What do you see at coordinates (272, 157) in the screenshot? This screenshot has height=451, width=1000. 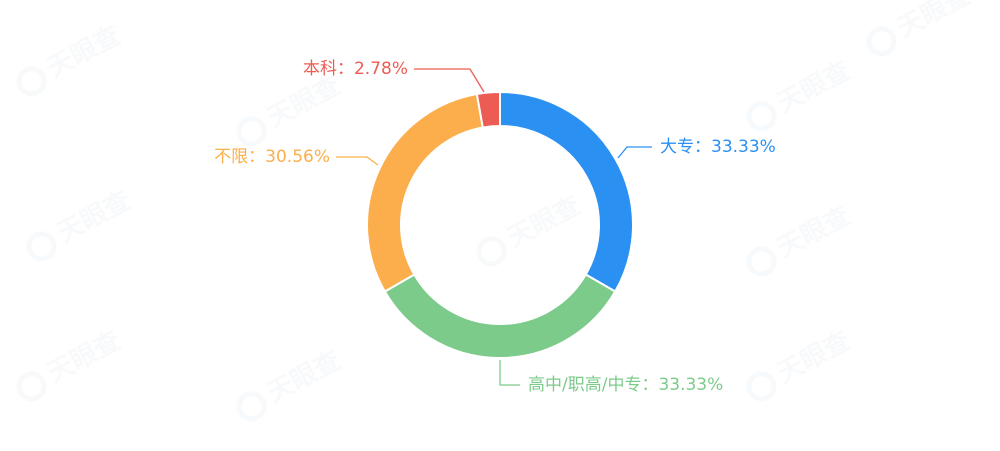 I see `slice-label-2: 不限：30.56%` at bounding box center [272, 157].